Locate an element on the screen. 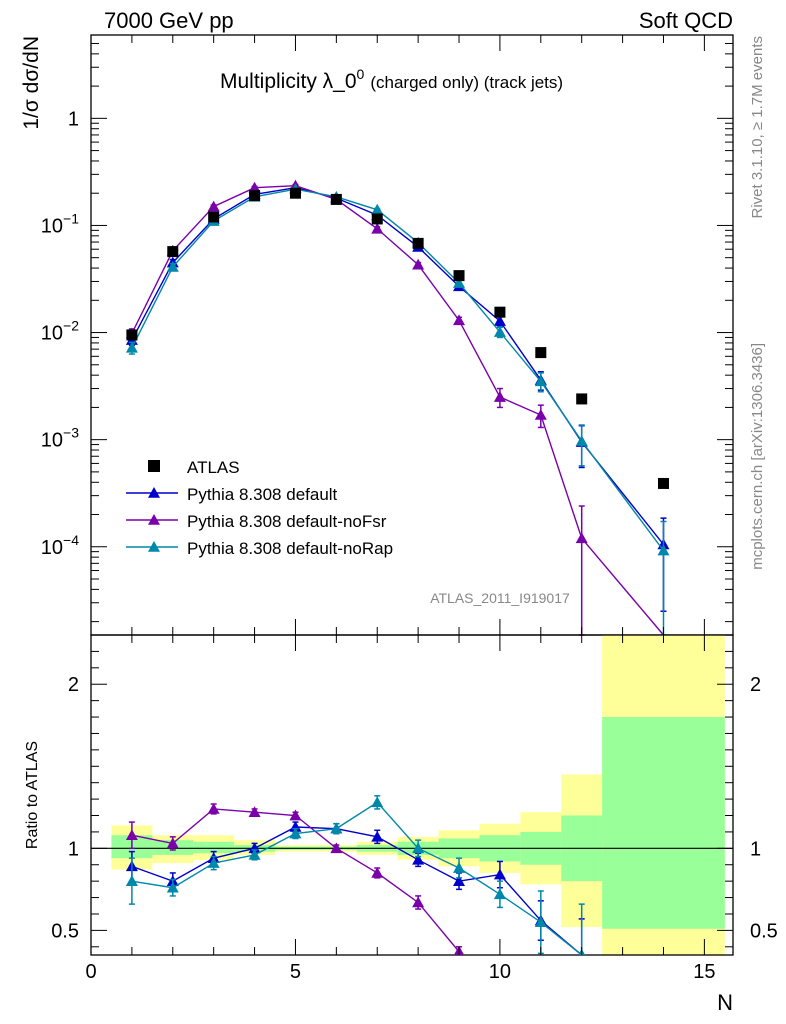 The width and height of the screenshot is (786, 1024). main-y-tick-label: 1 is located at coordinates (73, 119).